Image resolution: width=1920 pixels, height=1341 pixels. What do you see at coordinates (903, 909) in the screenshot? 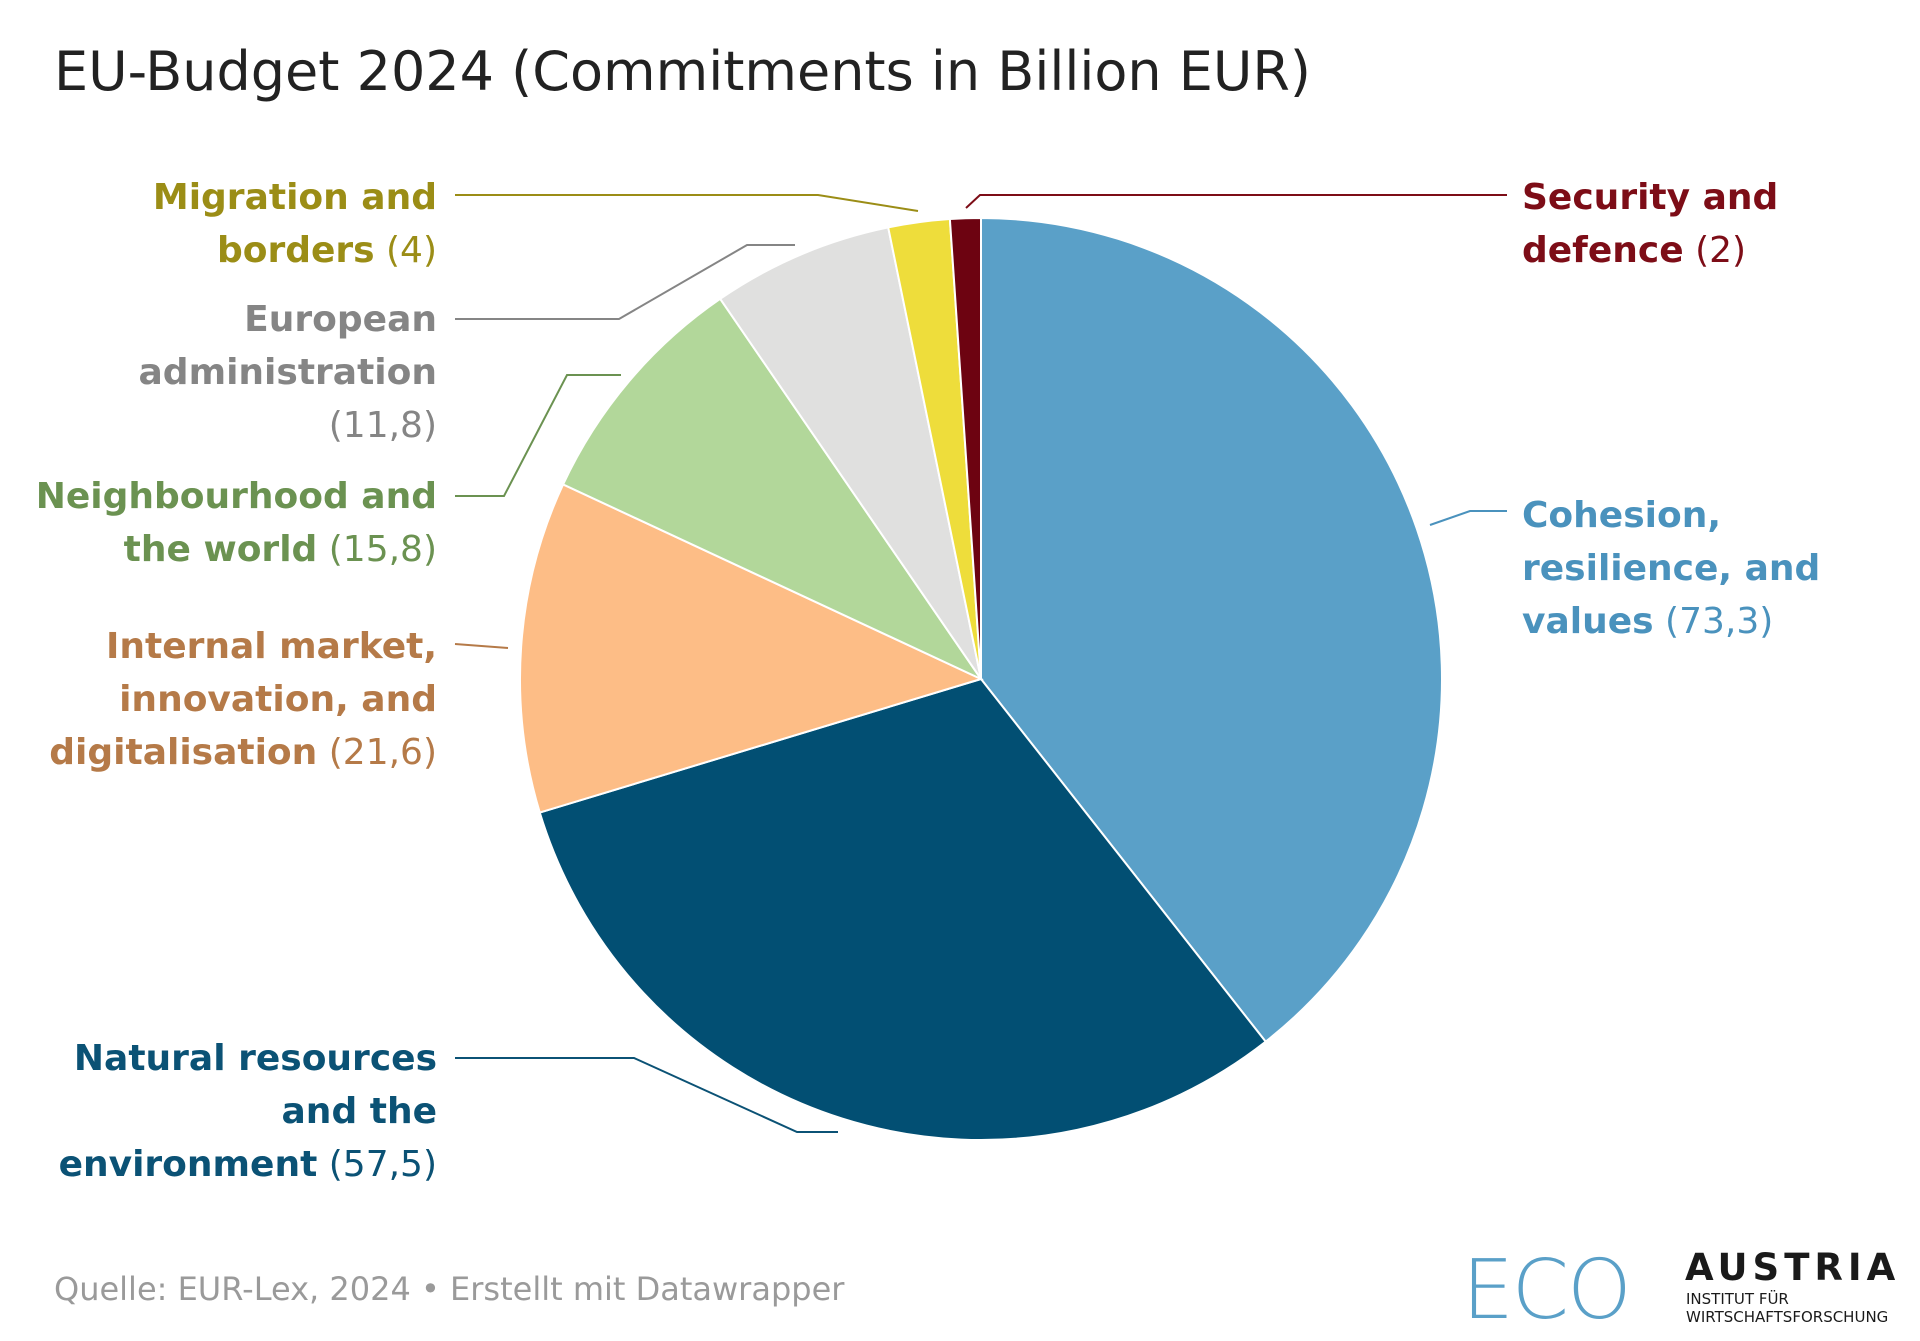
I see `slice-natural-resources-and-the-environment` at bounding box center [903, 909].